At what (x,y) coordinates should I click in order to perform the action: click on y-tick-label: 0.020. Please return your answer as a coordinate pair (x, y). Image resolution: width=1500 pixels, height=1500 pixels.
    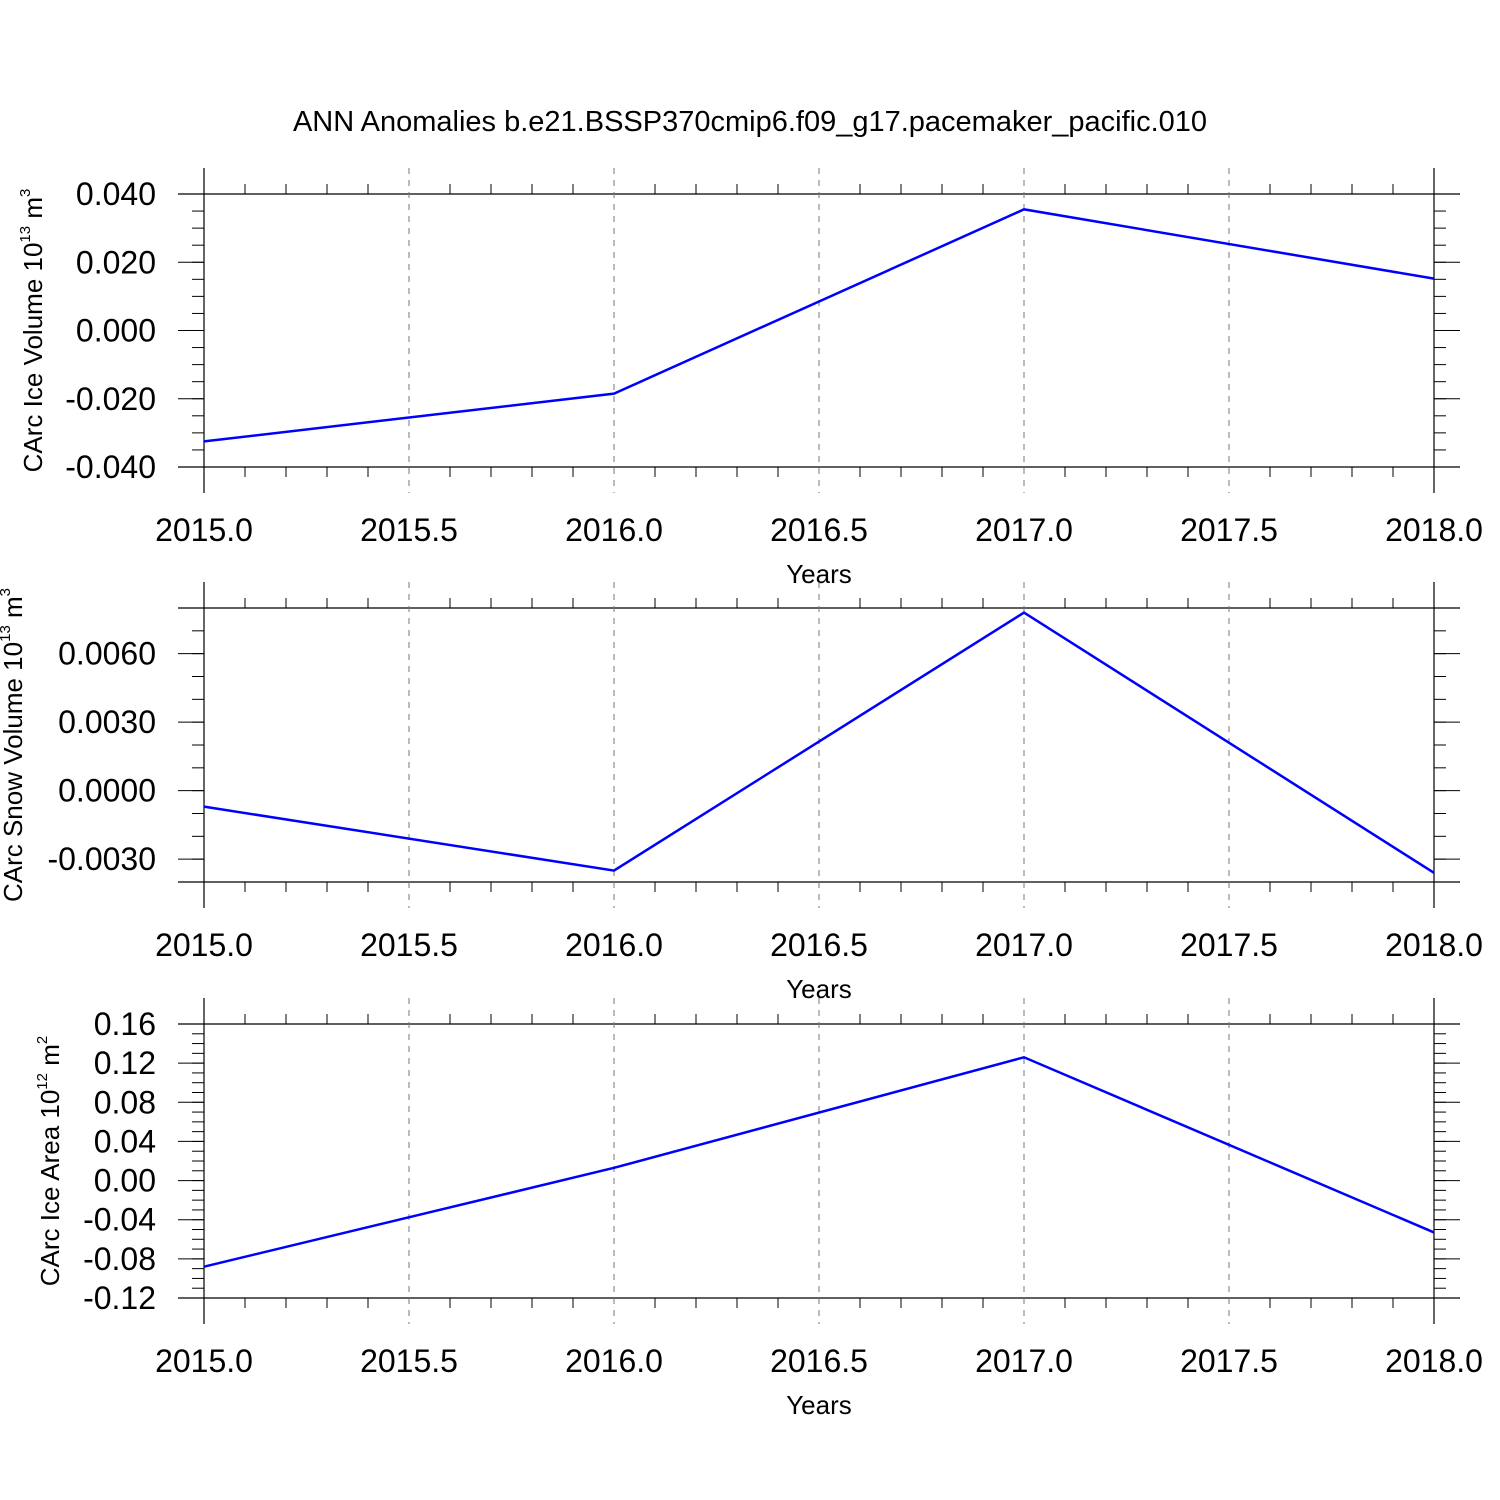
    Looking at the image, I should click on (116, 262).